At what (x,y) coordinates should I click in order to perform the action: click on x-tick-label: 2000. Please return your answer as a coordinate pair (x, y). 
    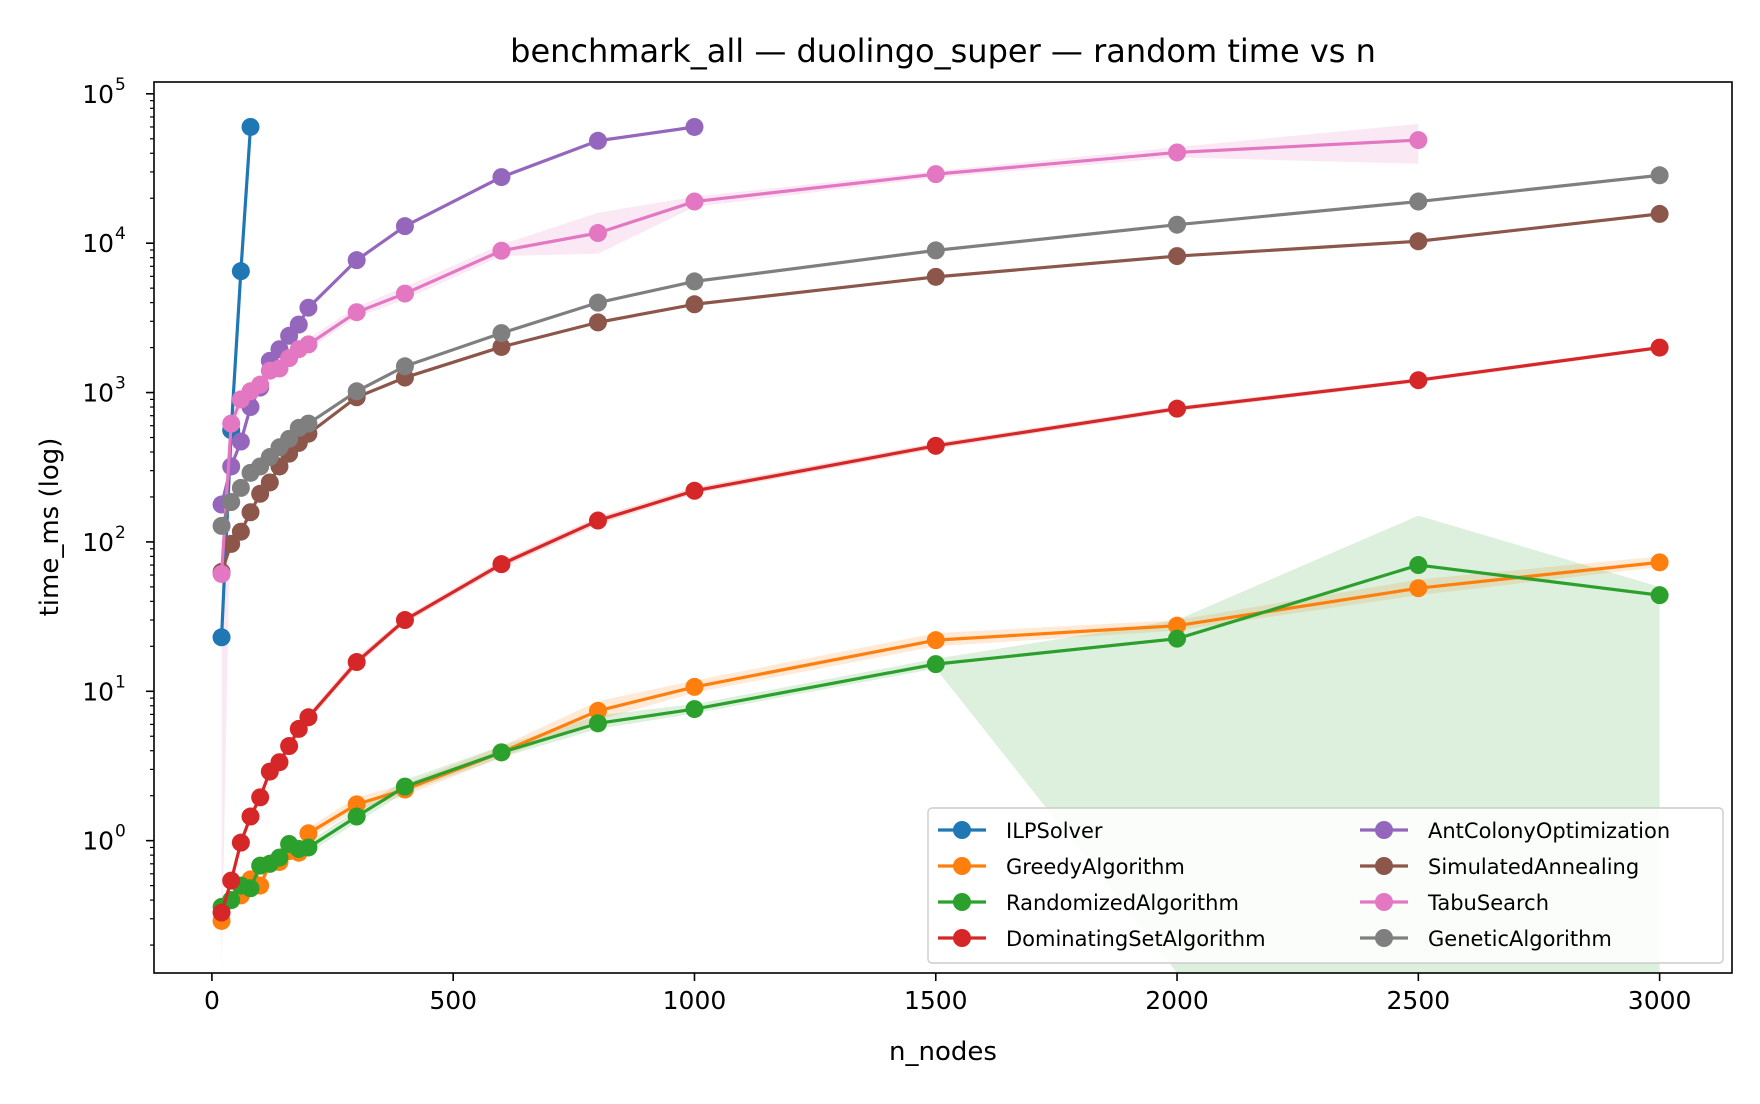
    Looking at the image, I should click on (1177, 1000).